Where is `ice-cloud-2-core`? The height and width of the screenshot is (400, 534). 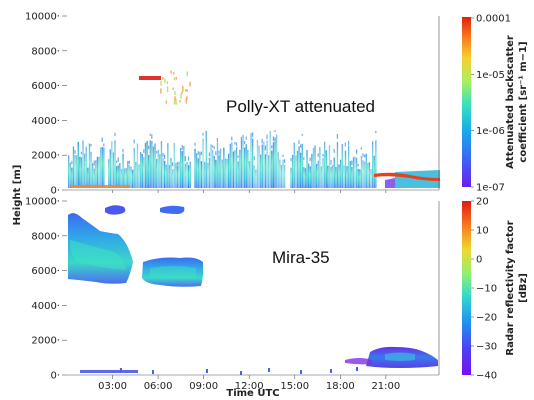
ice-cloud-2-core is located at coordinates (173, 272).